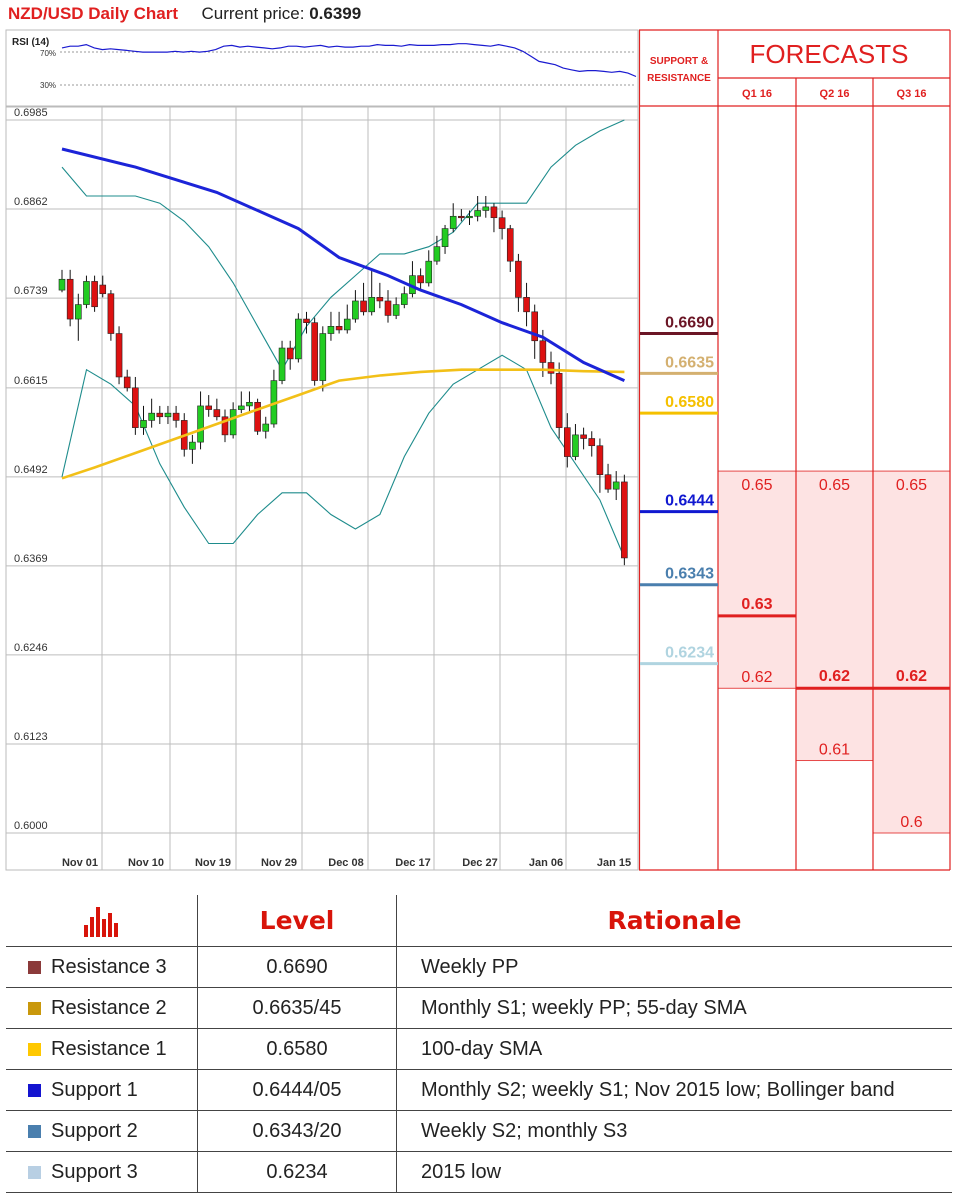 The width and height of the screenshot is (966, 1195). I want to click on row-name: Support 3, so click(94, 1171).